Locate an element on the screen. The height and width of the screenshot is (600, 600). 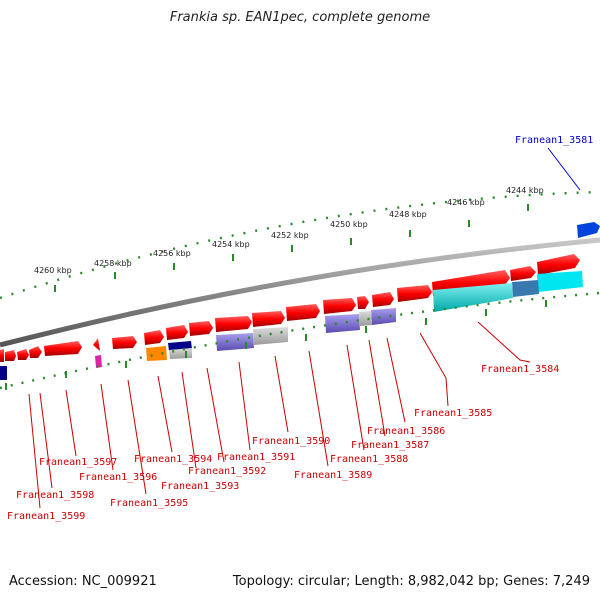
gene-label-3587: Franean1_3587 is located at coordinates (390, 445).